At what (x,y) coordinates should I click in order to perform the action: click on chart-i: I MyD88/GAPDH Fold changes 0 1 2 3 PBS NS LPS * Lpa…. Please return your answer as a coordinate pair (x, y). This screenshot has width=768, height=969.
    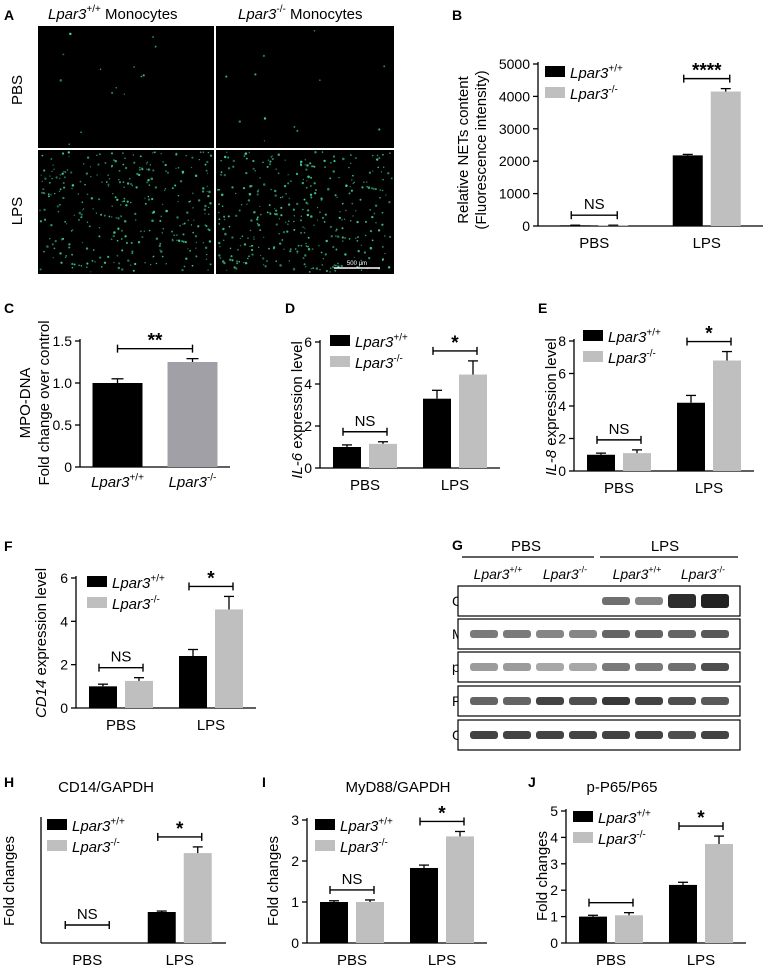
    Looking at the image, I should click on (374, 871).